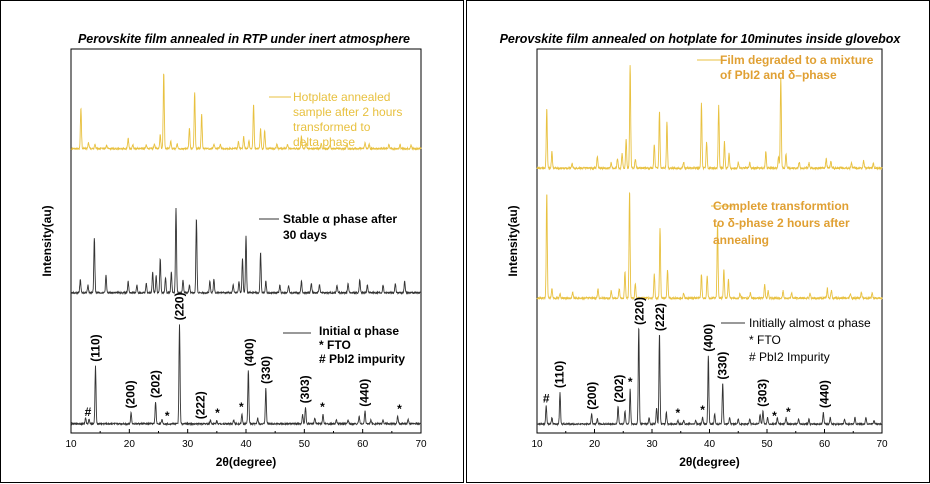 The height and width of the screenshot is (484, 930). What do you see at coordinates (789, 357) in the screenshot?
I see `legend-entry-line: # PbI2 Impurity` at bounding box center [789, 357].